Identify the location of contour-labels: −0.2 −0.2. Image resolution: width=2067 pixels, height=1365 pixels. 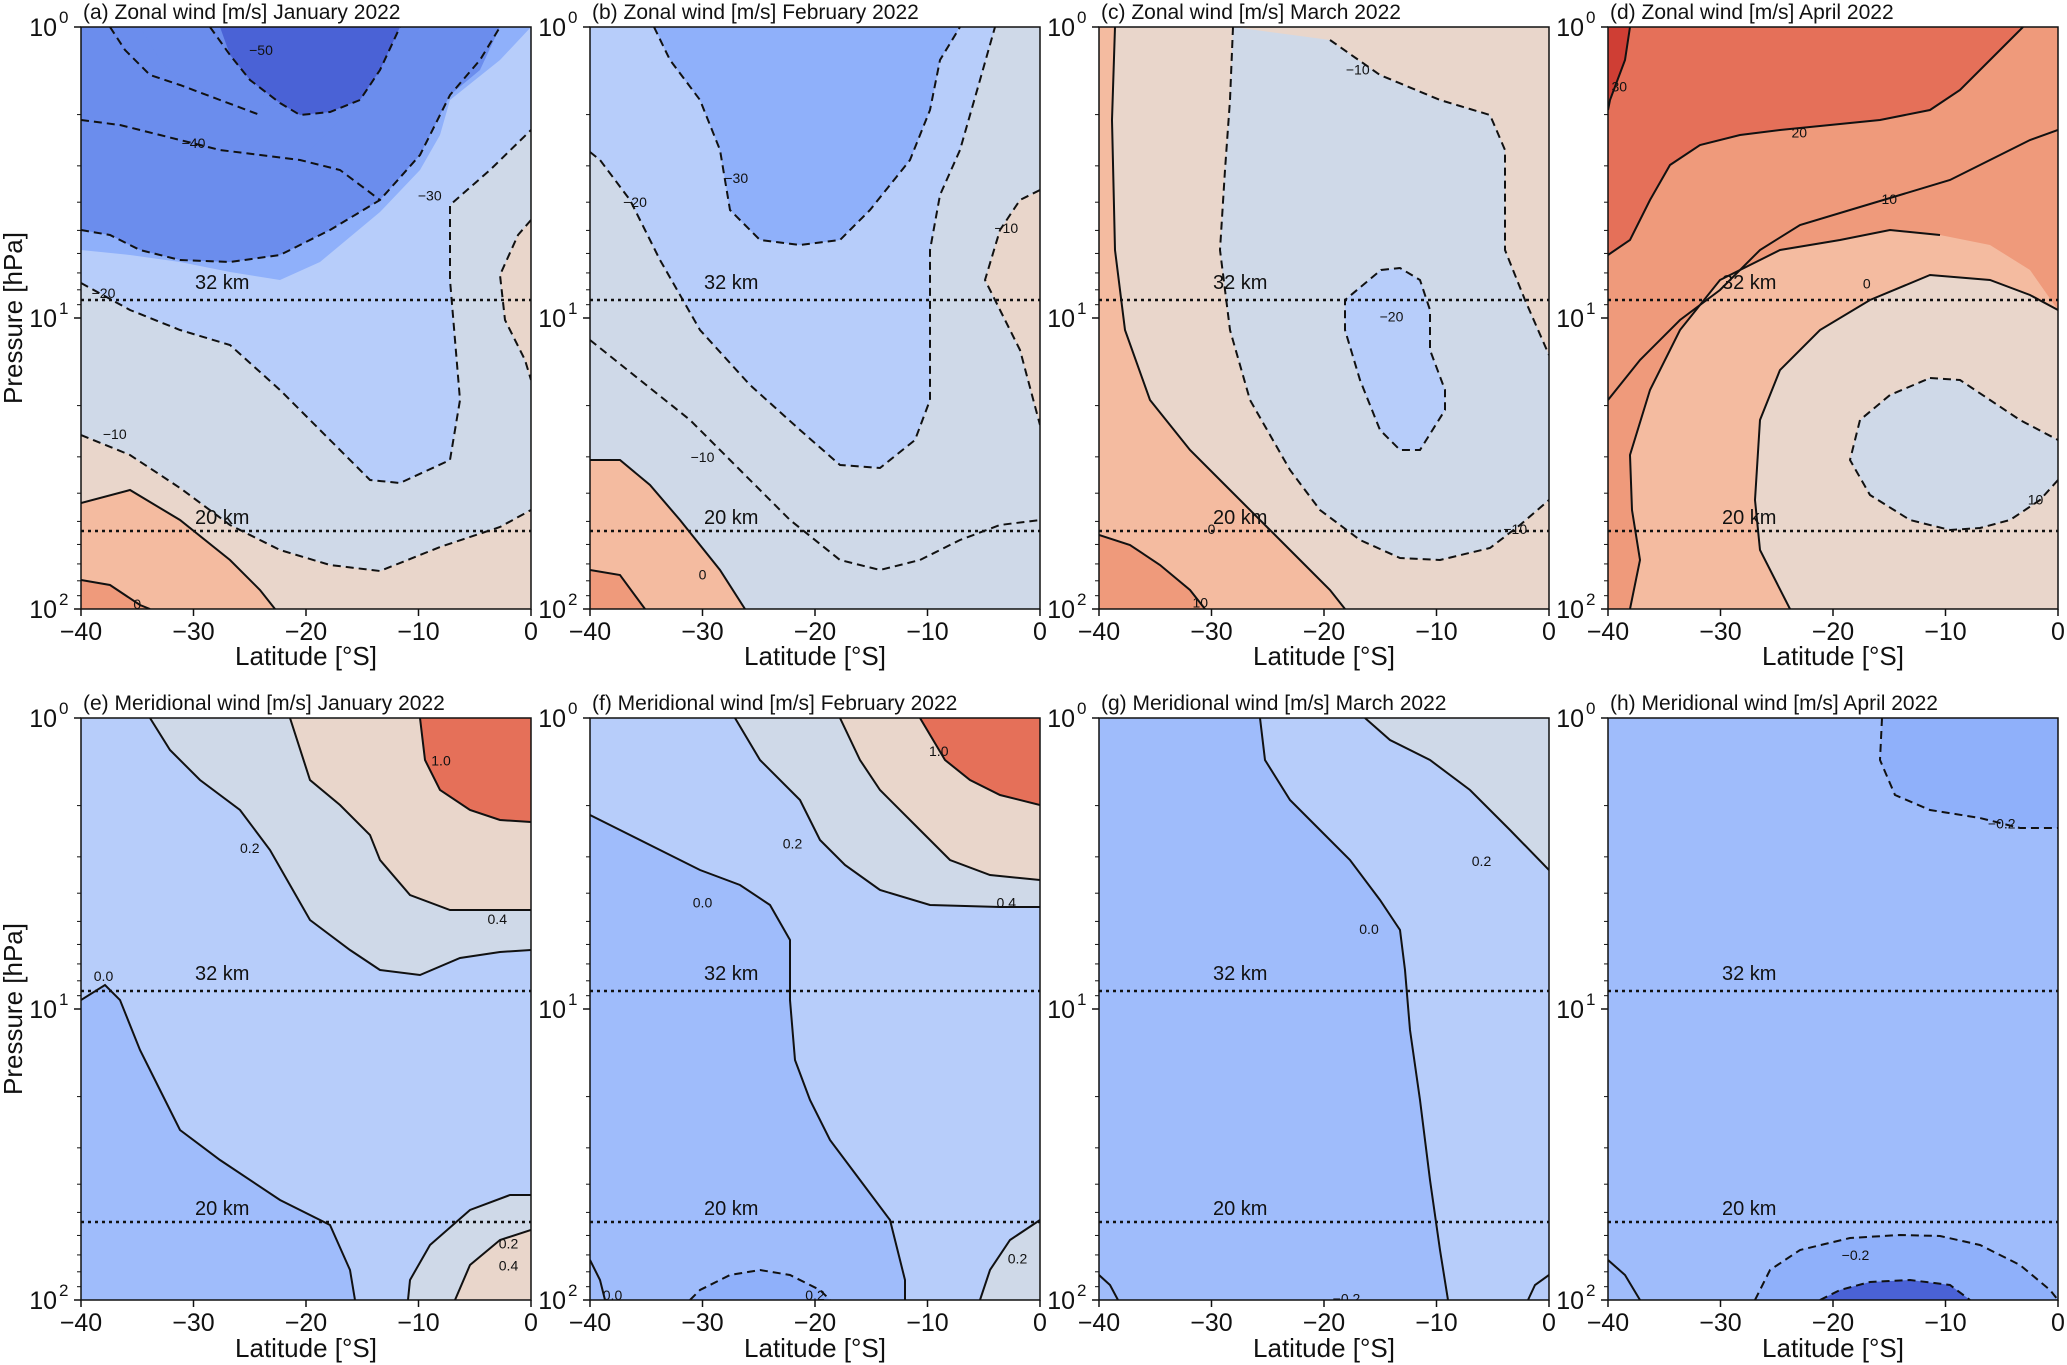
(1929, 1039).